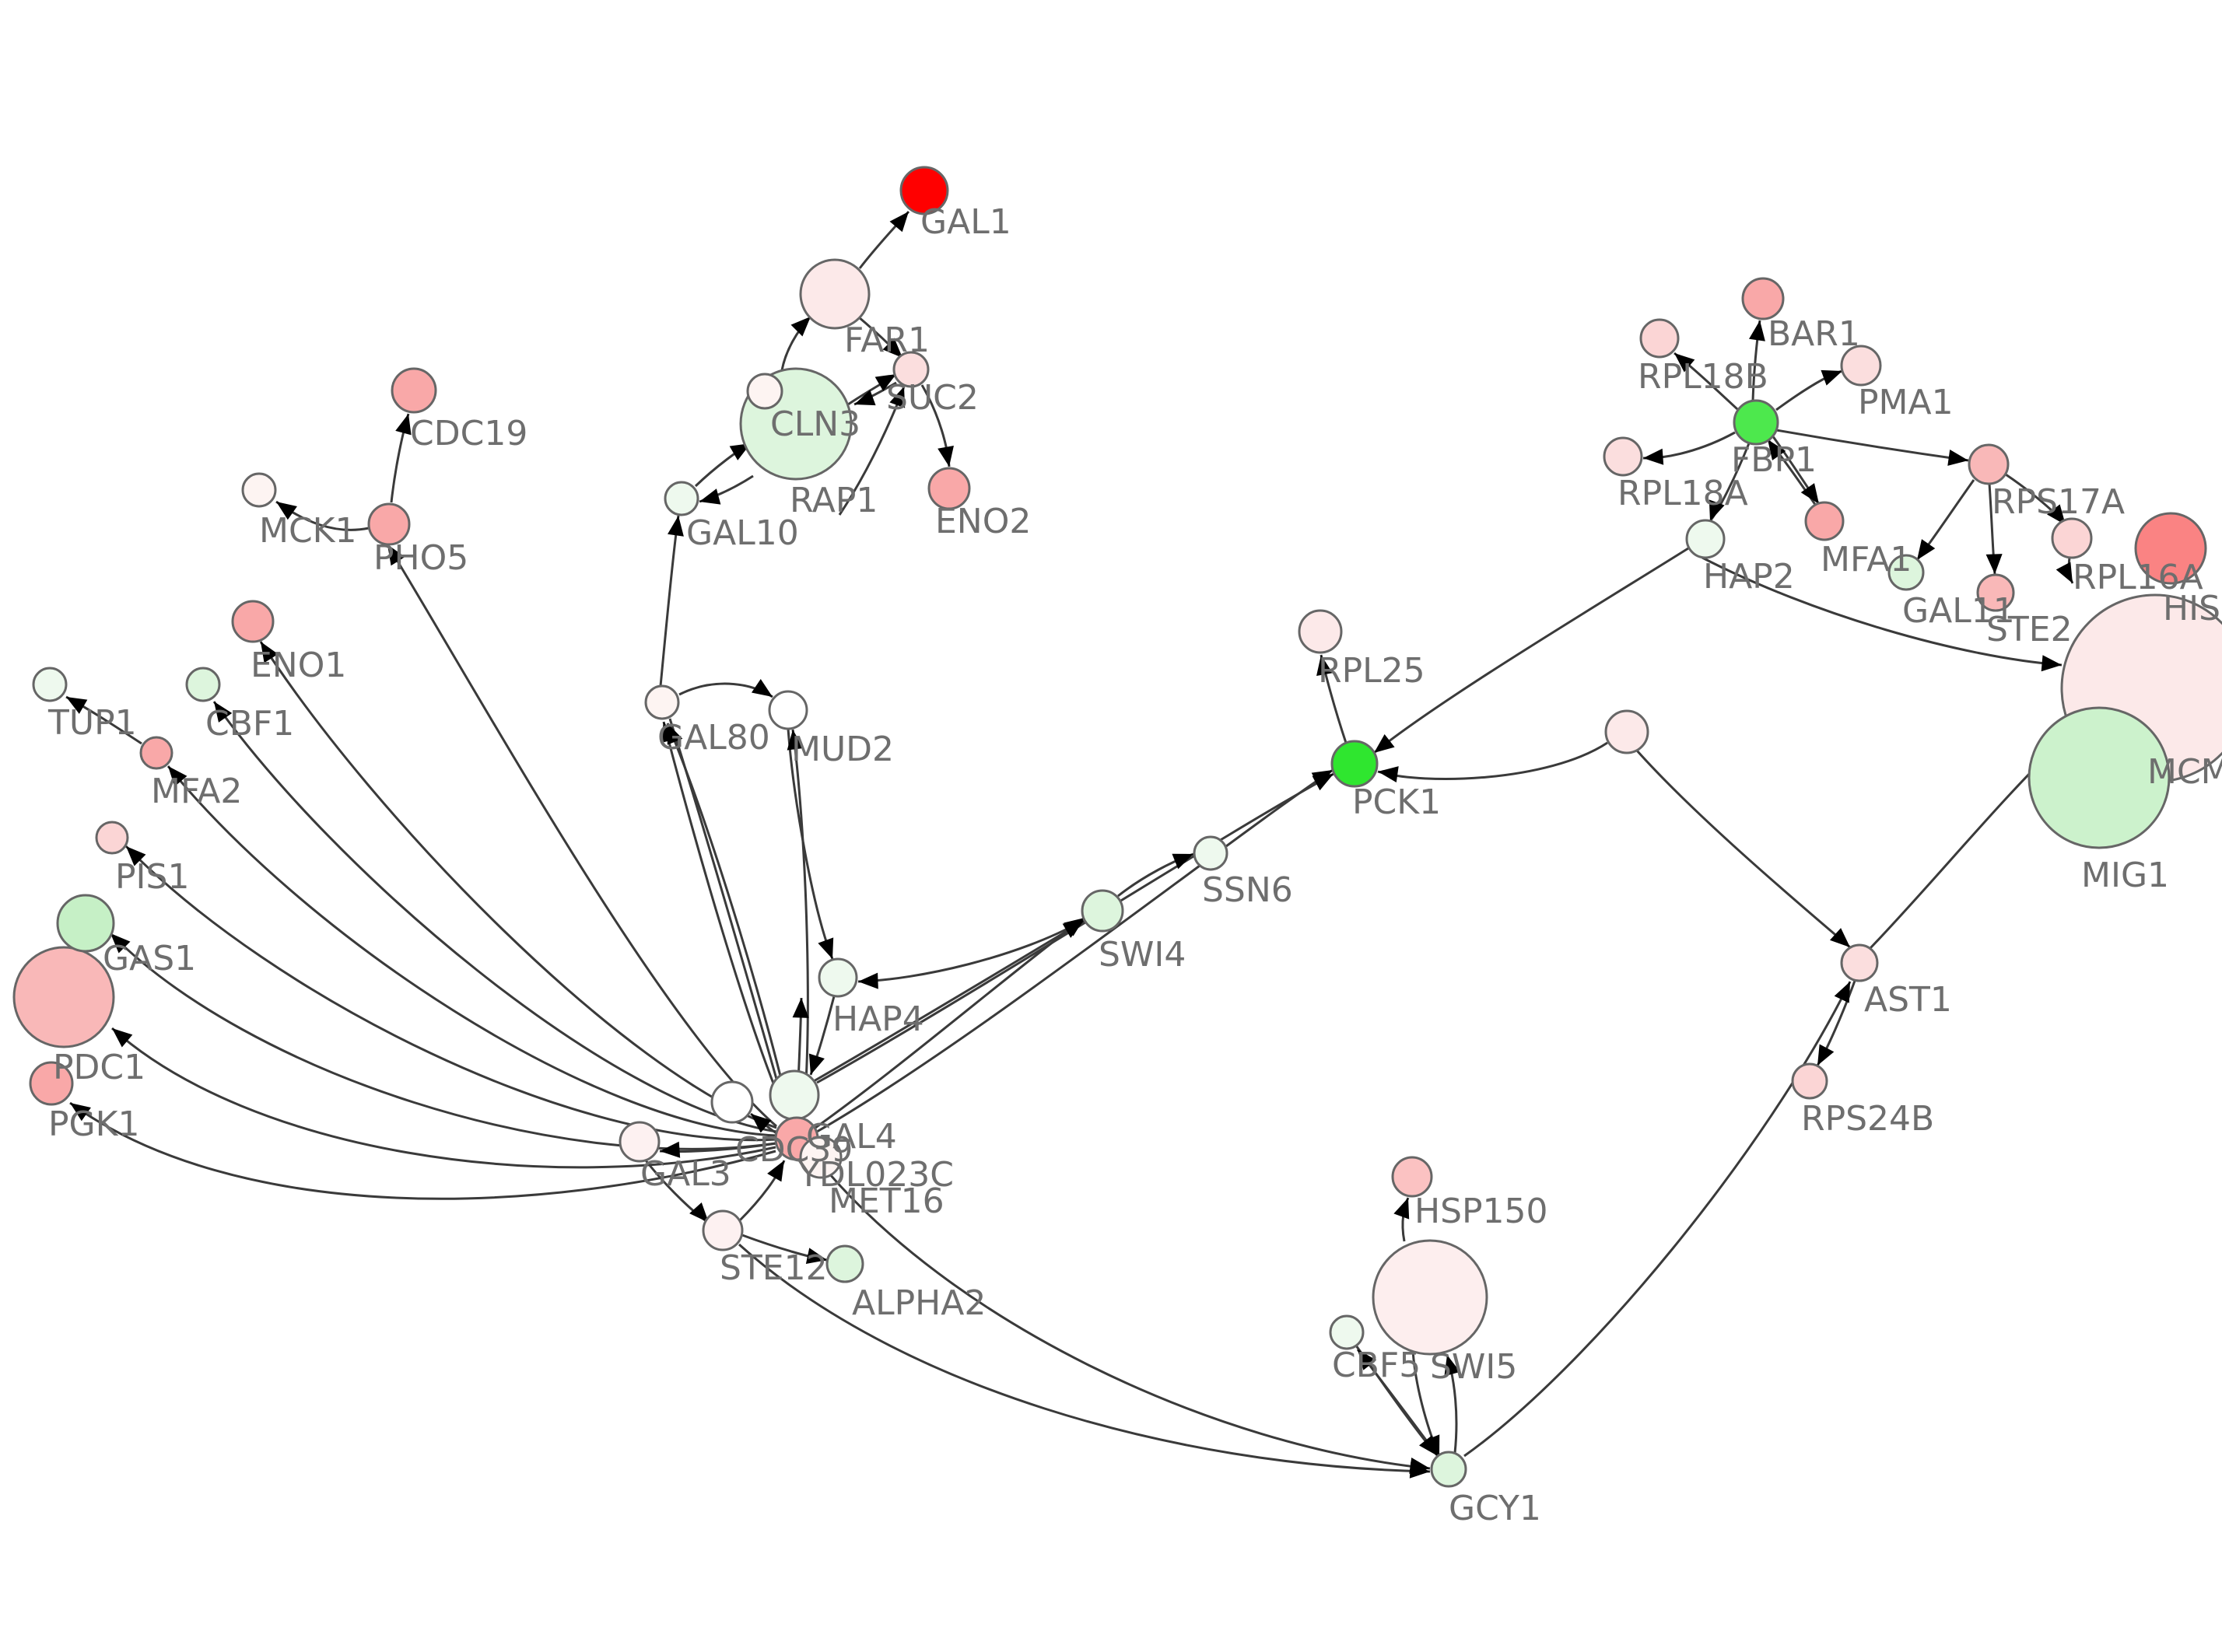 The image size is (2222, 1652). What do you see at coordinates (1906, 573) in the screenshot?
I see `node-gal11` at bounding box center [1906, 573].